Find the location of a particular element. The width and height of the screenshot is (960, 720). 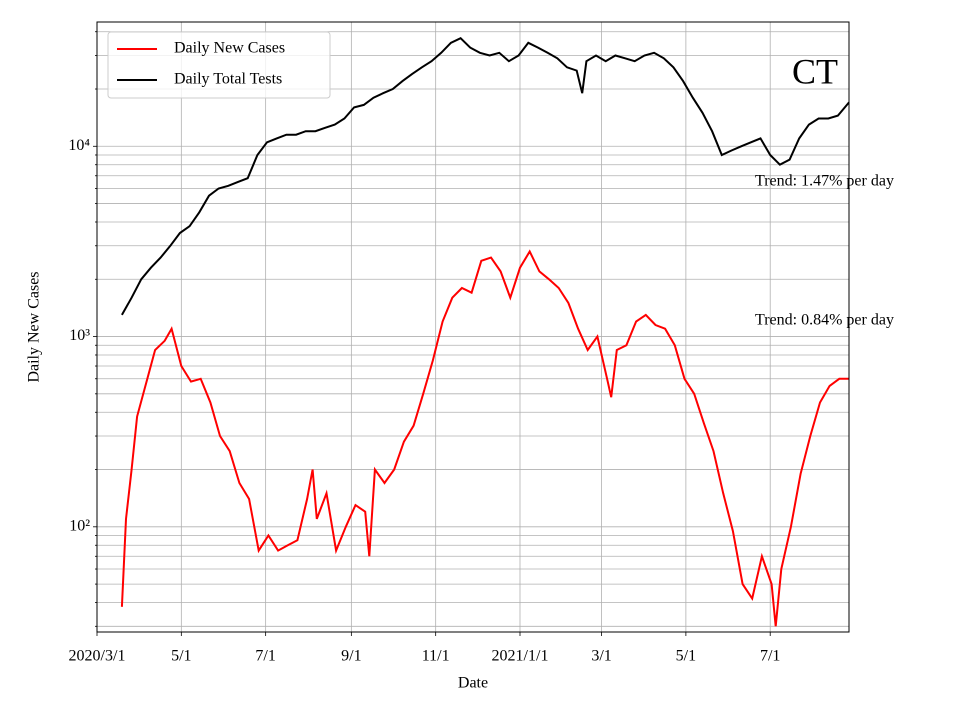

x-tick-label: 3/1 is located at coordinates (601, 656).